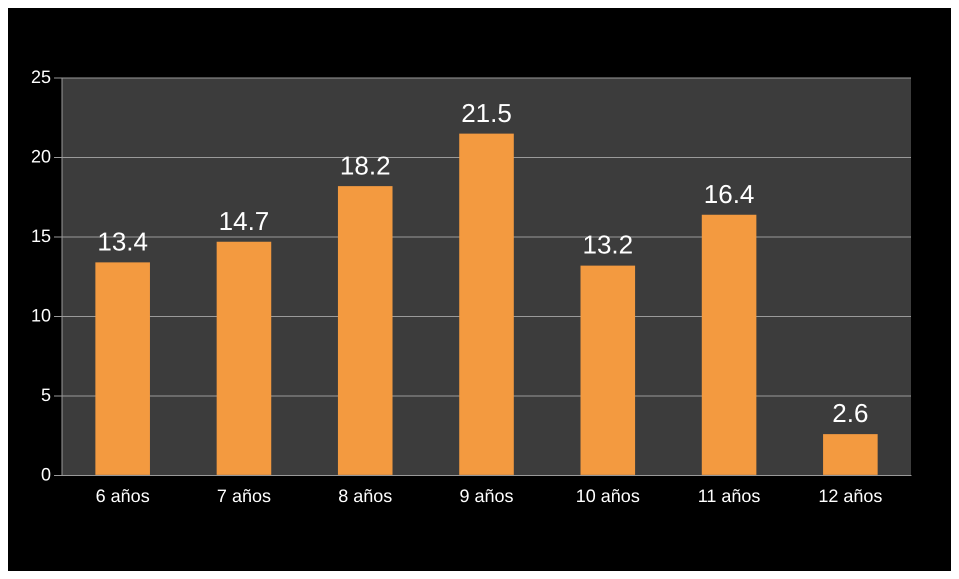 This screenshot has width=959, height=579. Describe the element at coordinates (850, 496) in the screenshot. I see `x-tick-label: 12 años` at that location.